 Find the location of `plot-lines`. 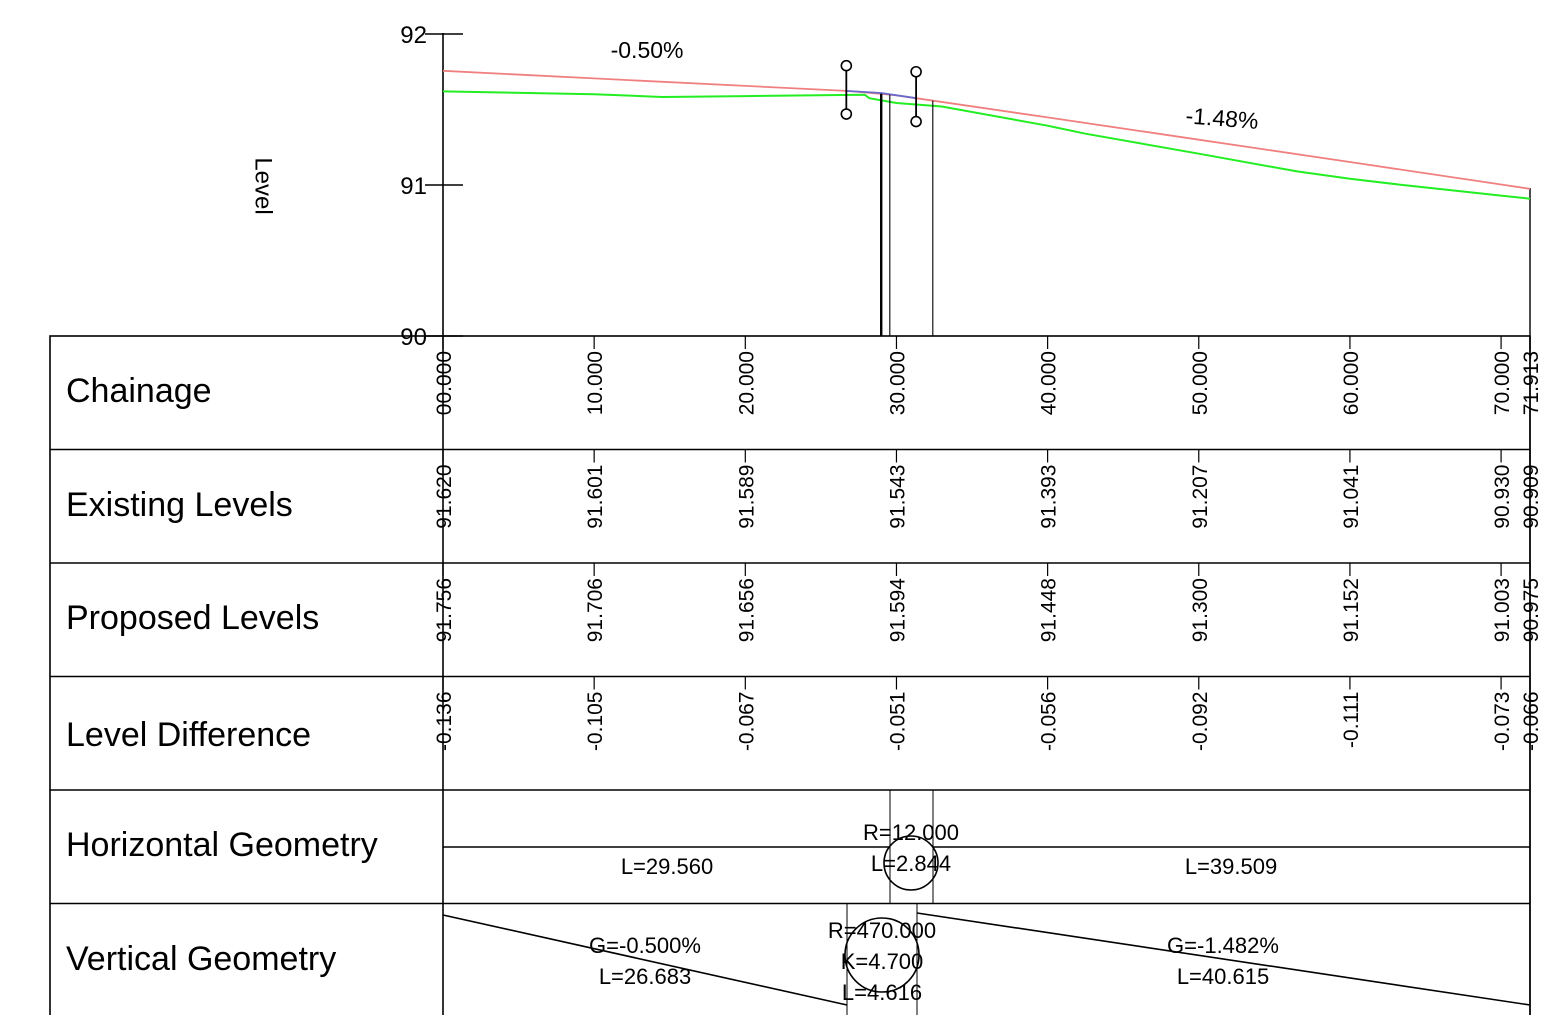

plot-lines is located at coordinates (986, 134).